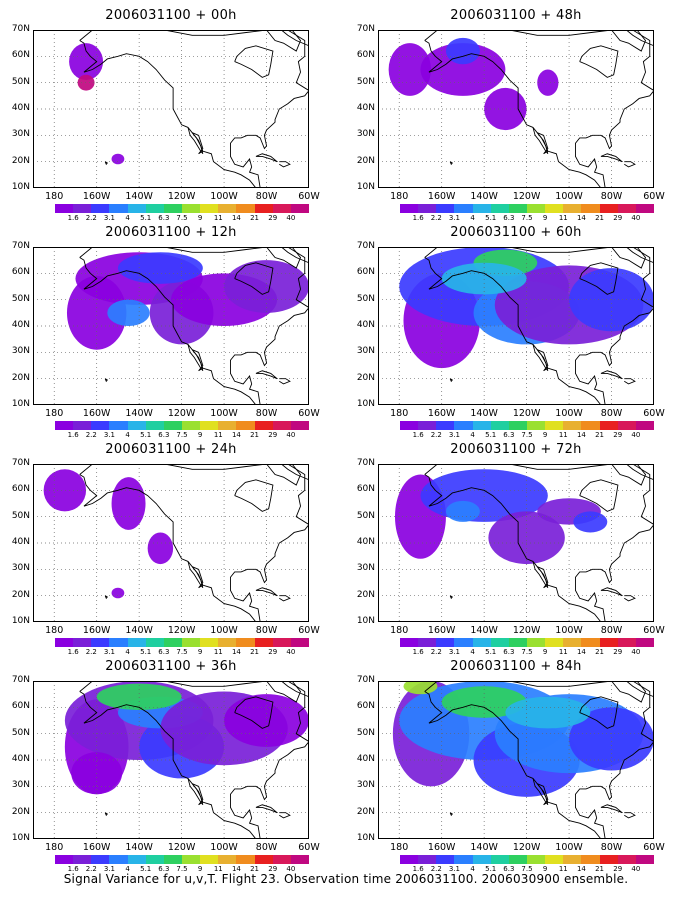  I want to click on panel-title: 2006031100 + 36h, so click(171, 666).